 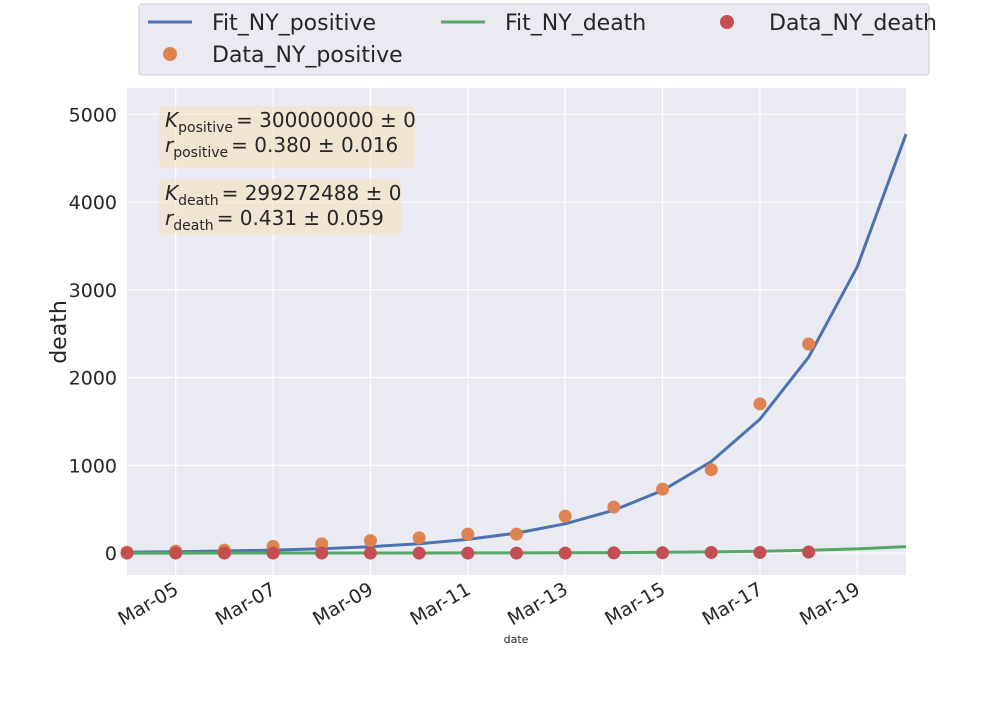 I want to click on annotation-line: Kpositive = 300000000 ± 0, so click(x=290, y=122).